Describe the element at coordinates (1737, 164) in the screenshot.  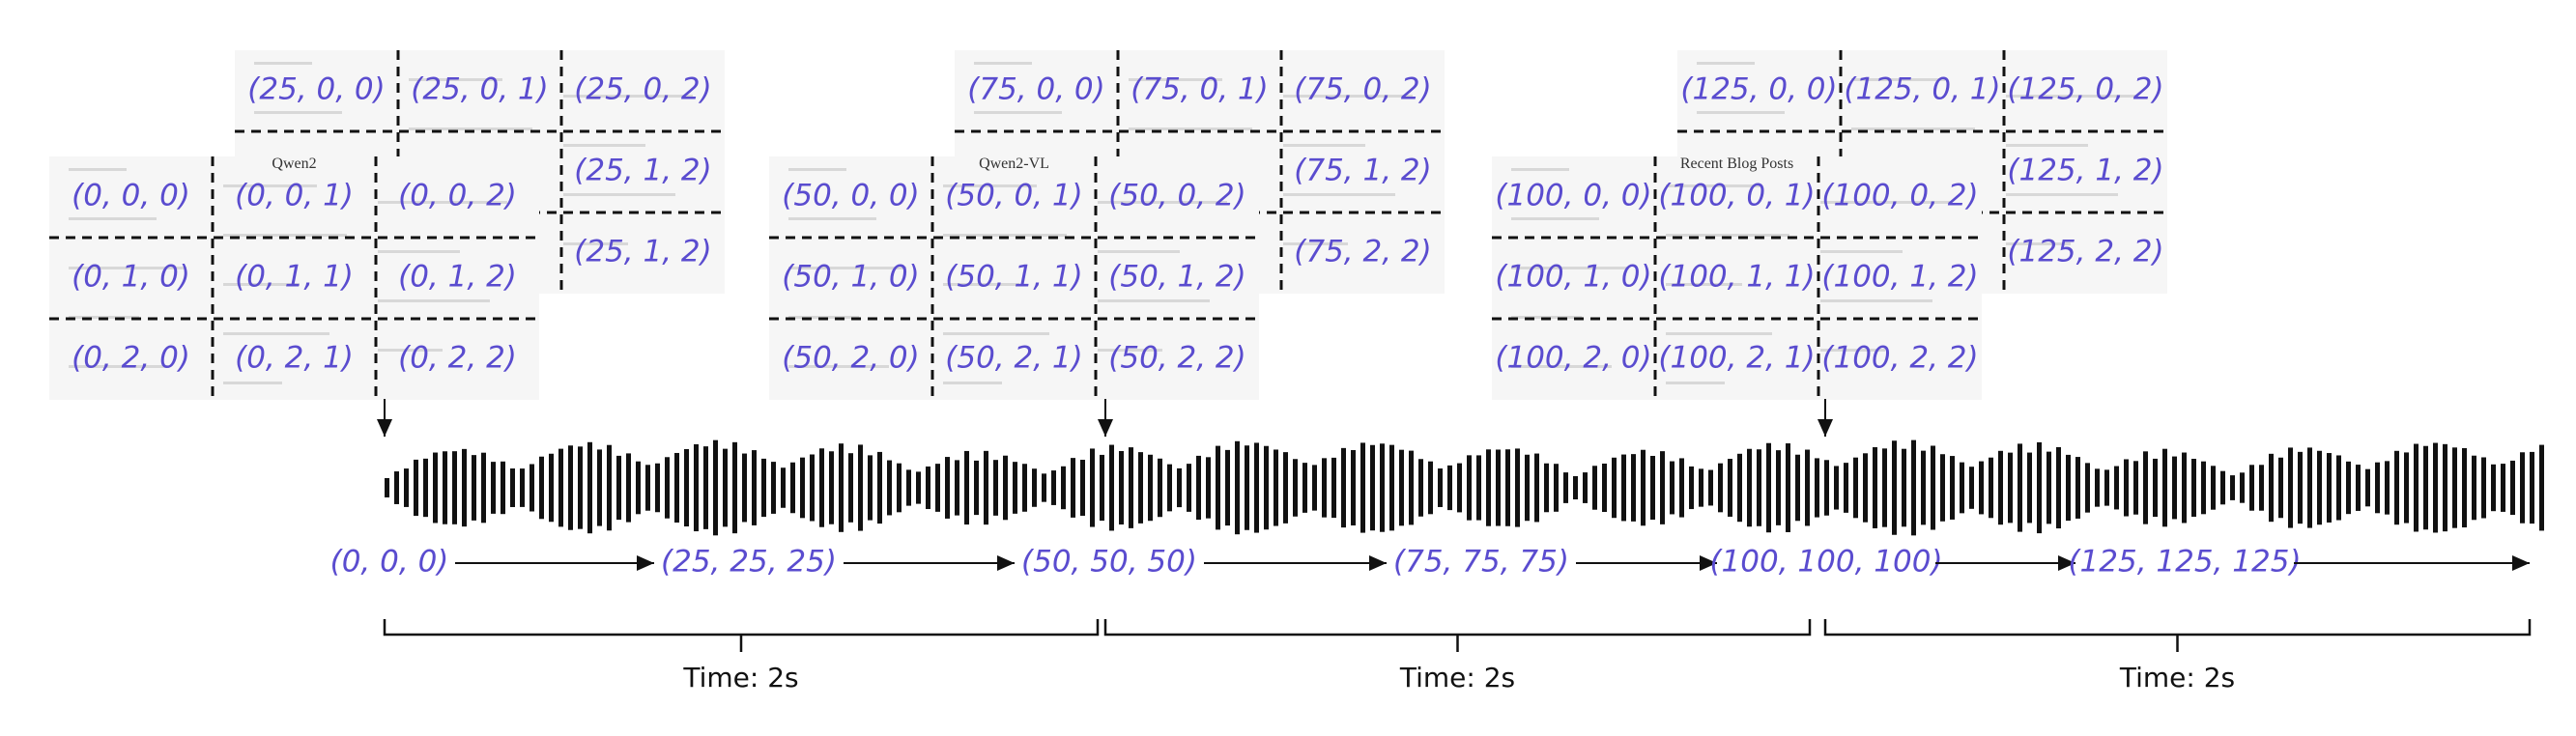
I see `screenshot-caption: Recent Blog Posts` at that location.